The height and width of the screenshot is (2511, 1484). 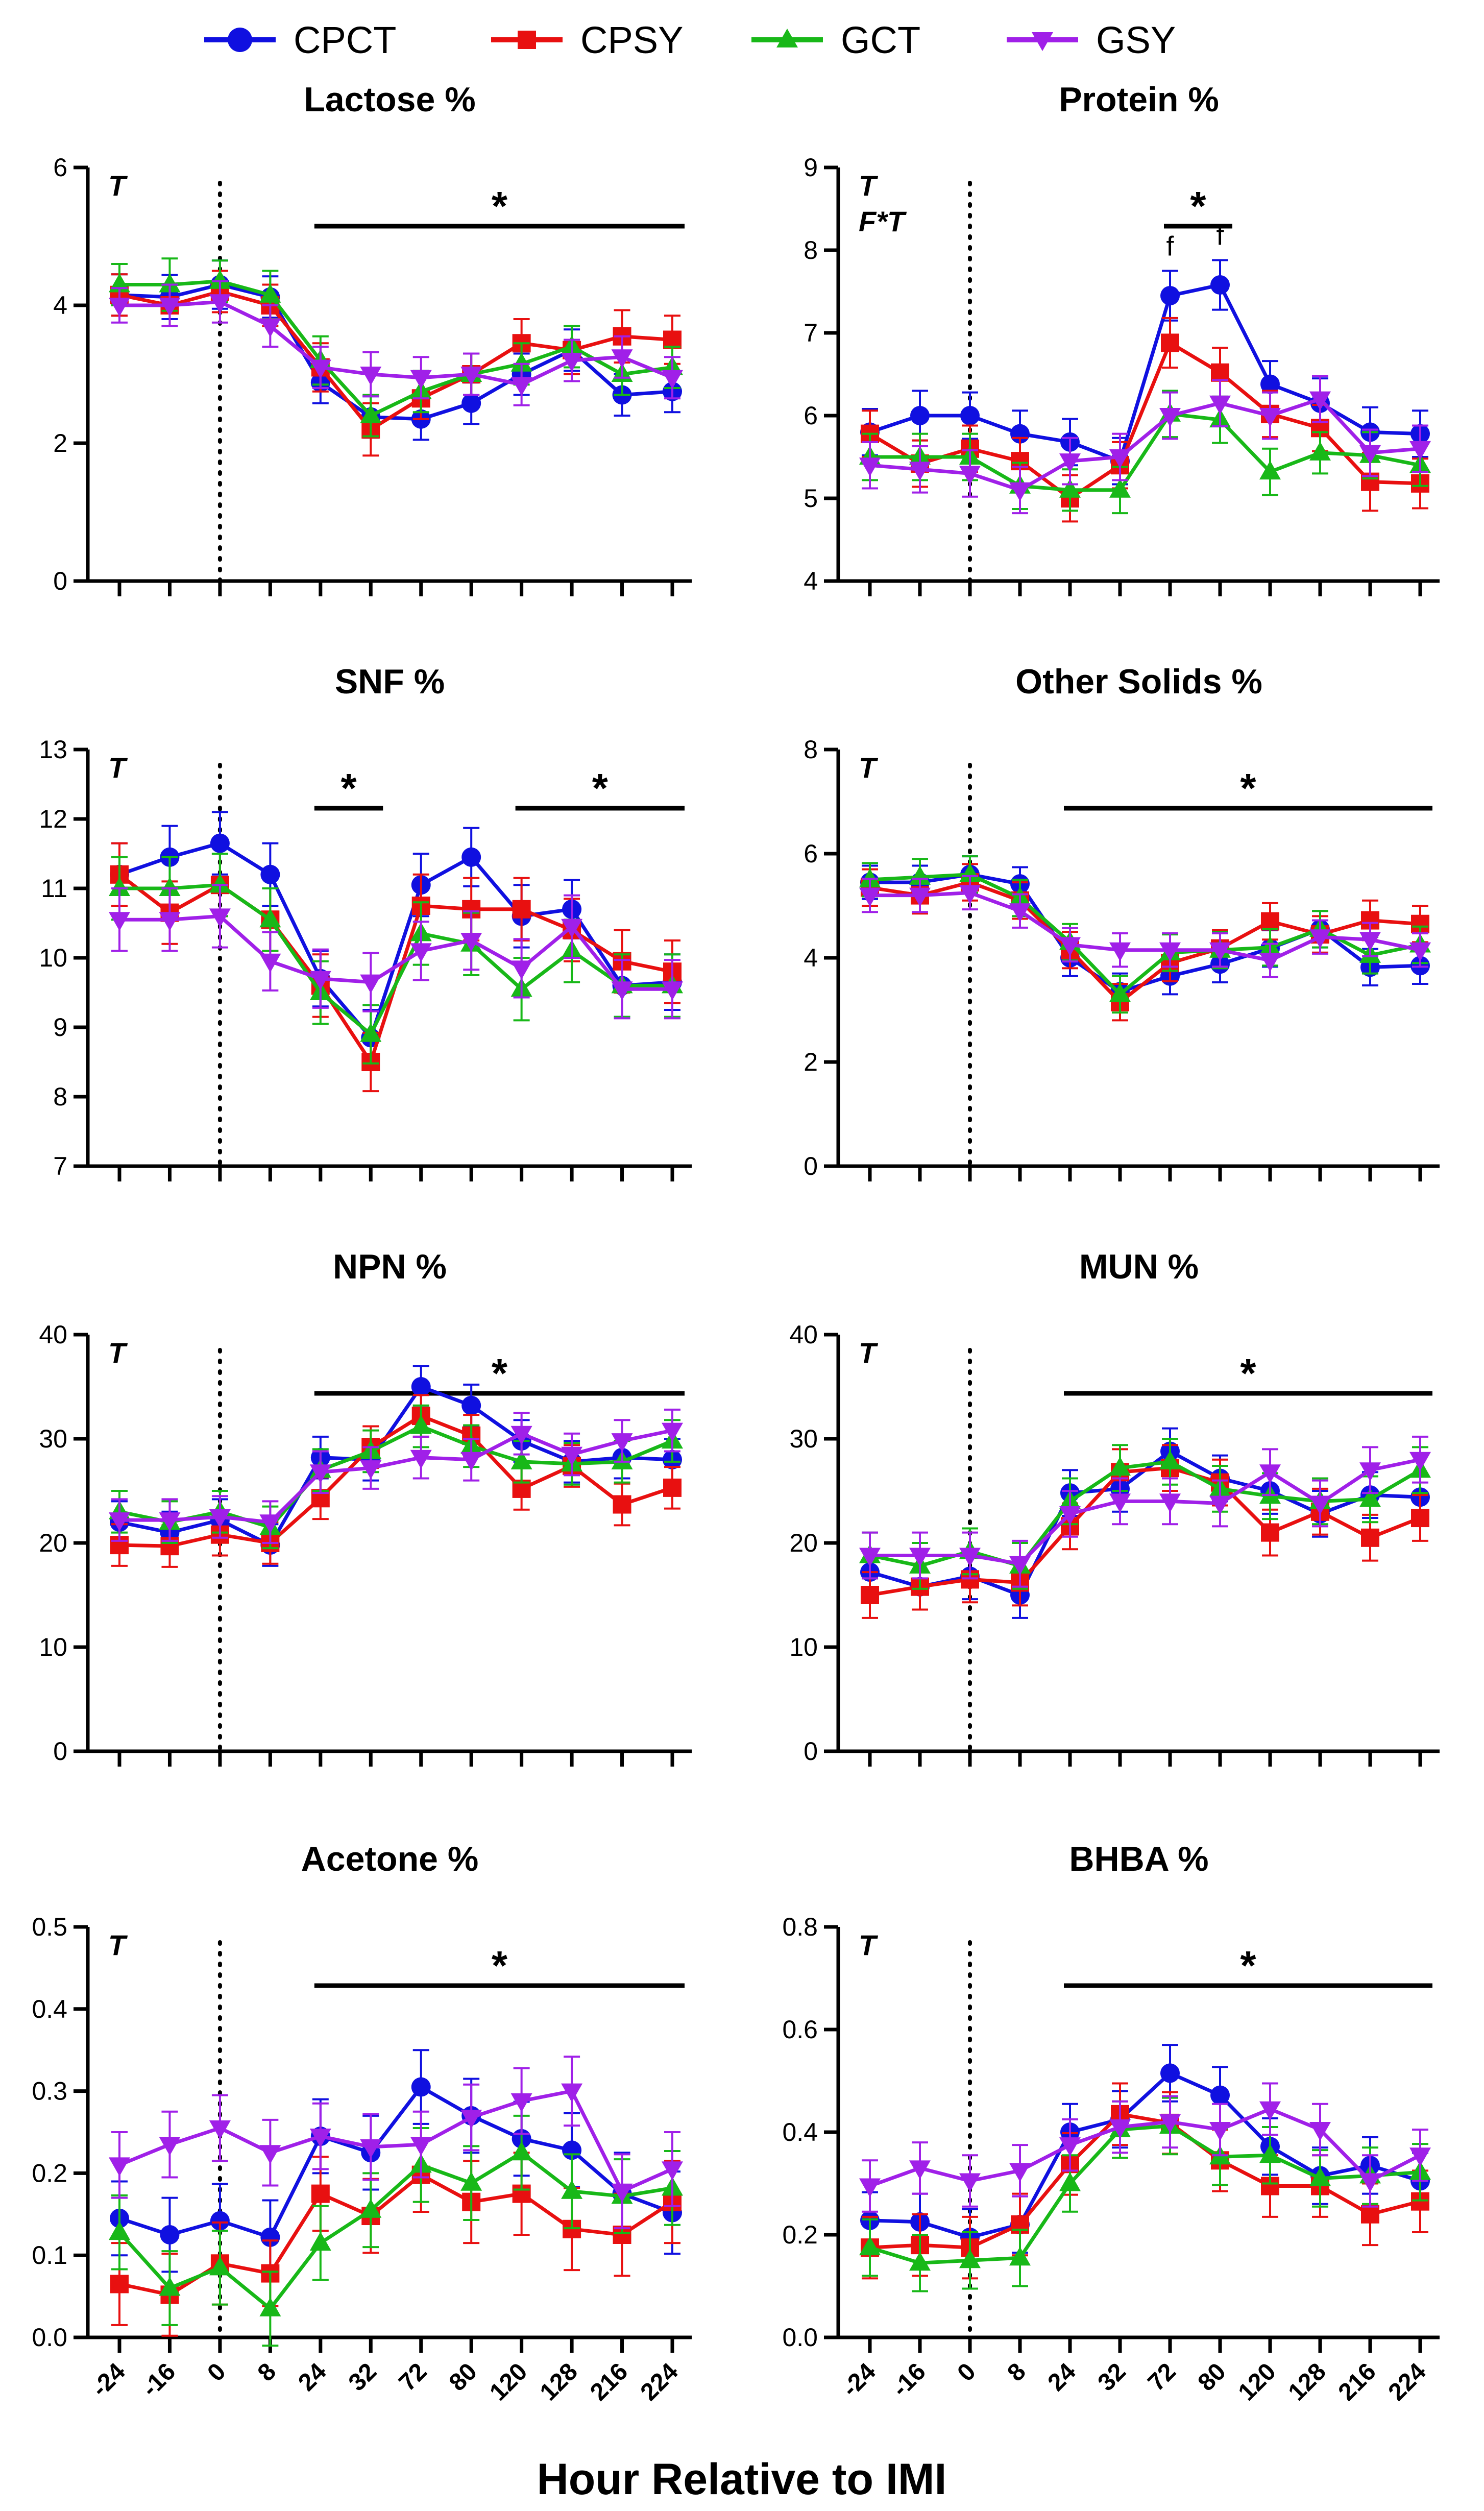 What do you see at coordinates (1122, 338) in the screenshot?
I see `panel-2: Protein % 4 5 6 7 8 9 TF*T * f f` at bounding box center [1122, 338].